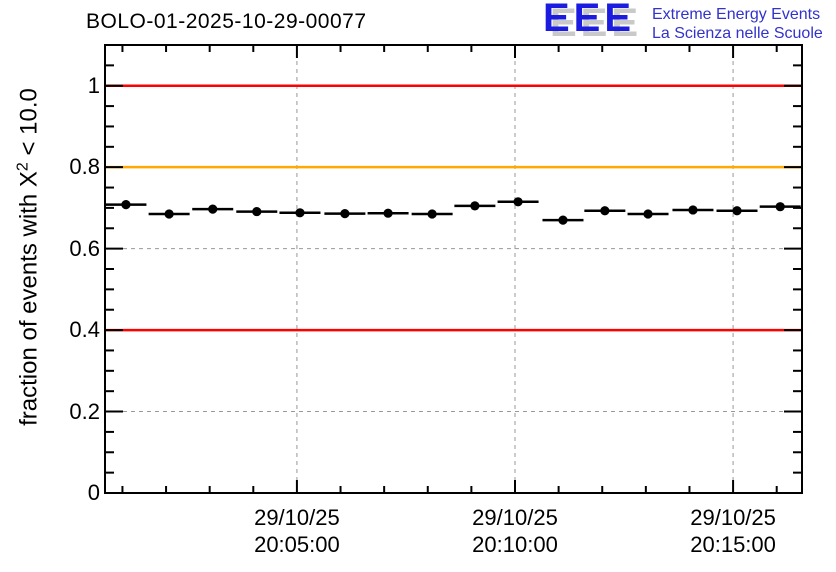 The height and width of the screenshot is (572, 836). What do you see at coordinates (589, 20) in the screenshot?
I see `eee-logo-acronym: EEE` at bounding box center [589, 20].